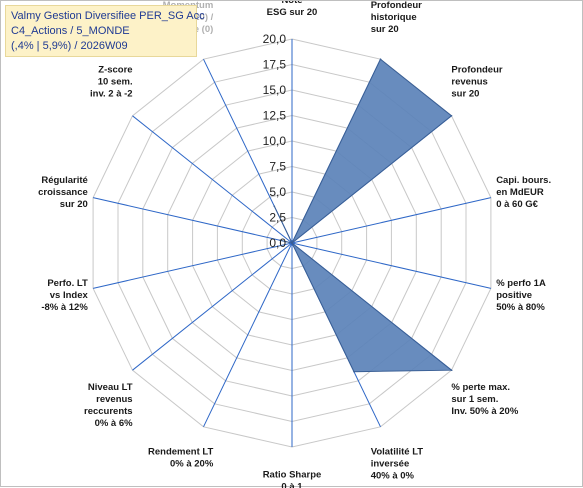 This screenshot has height=488, width=583. What do you see at coordinates (292, 9) in the screenshot?
I see `axis-label-0: NoteESG sur 20` at bounding box center [292, 9].